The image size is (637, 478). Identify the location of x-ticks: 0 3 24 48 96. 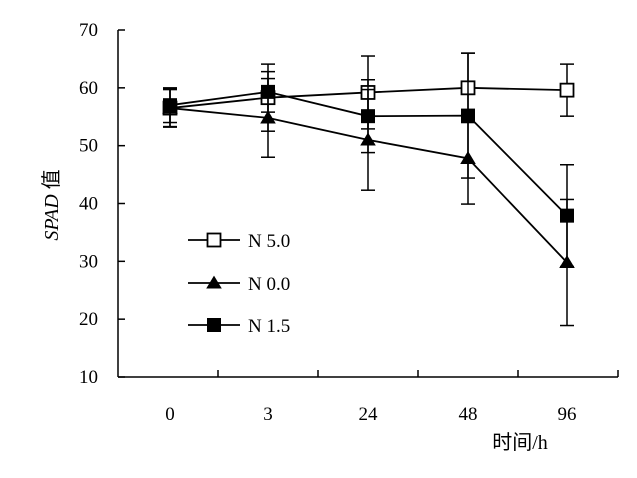
(392, 397).